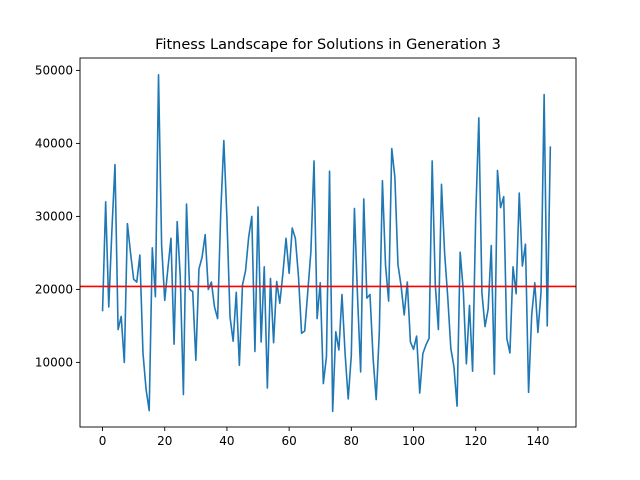  I want to click on y-tick-label: 40000, so click(54, 143).